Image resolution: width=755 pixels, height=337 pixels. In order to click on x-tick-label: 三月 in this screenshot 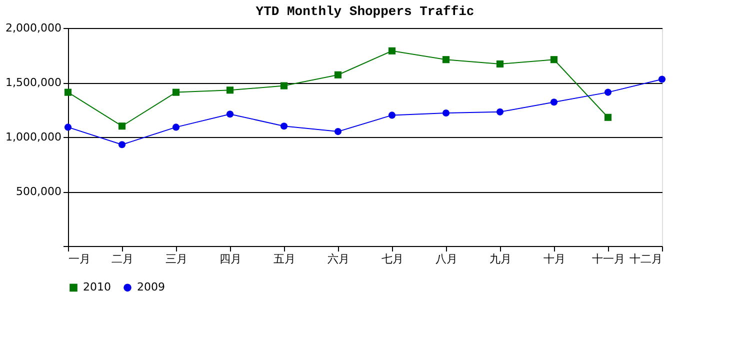, I will do `click(177, 259)`.